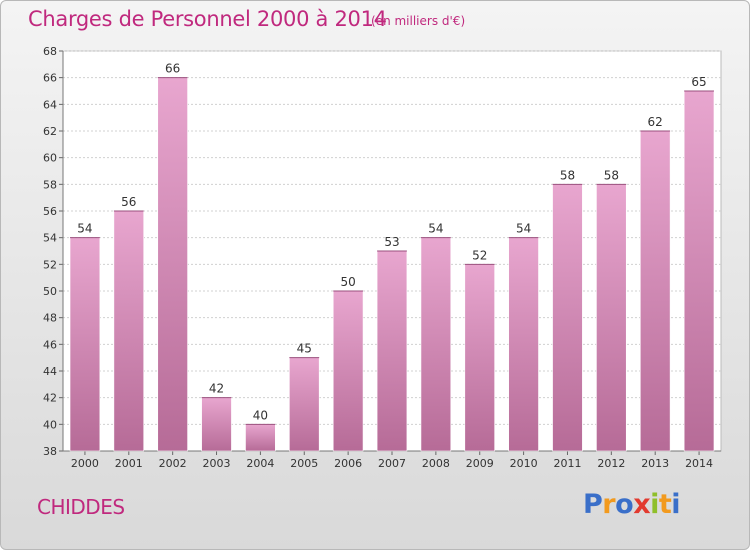 This screenshot has width=750, height=550. What do you see at coordinates (304, 349) in the screenshot?
I see `data-label: 45` at bounding box center [304, 349].